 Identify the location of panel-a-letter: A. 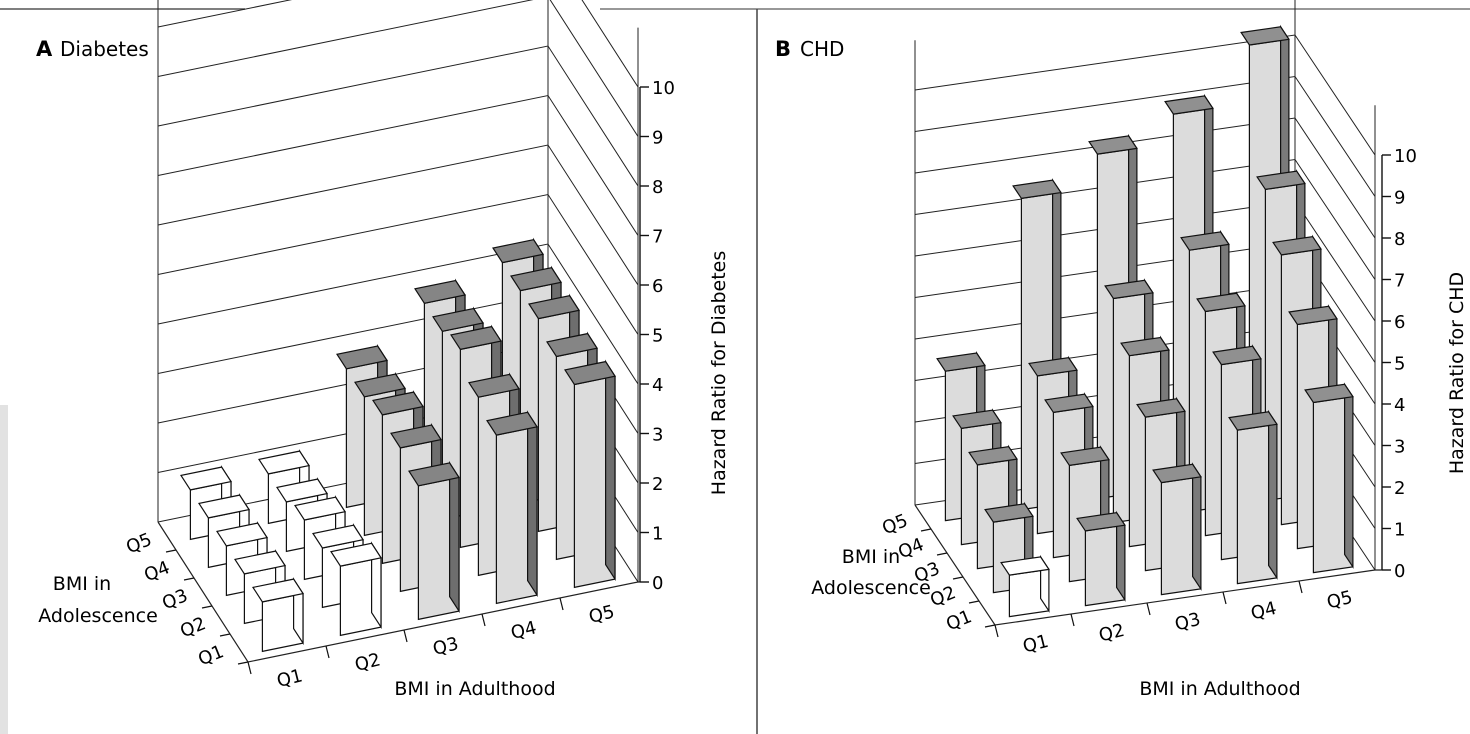
(44, 49).